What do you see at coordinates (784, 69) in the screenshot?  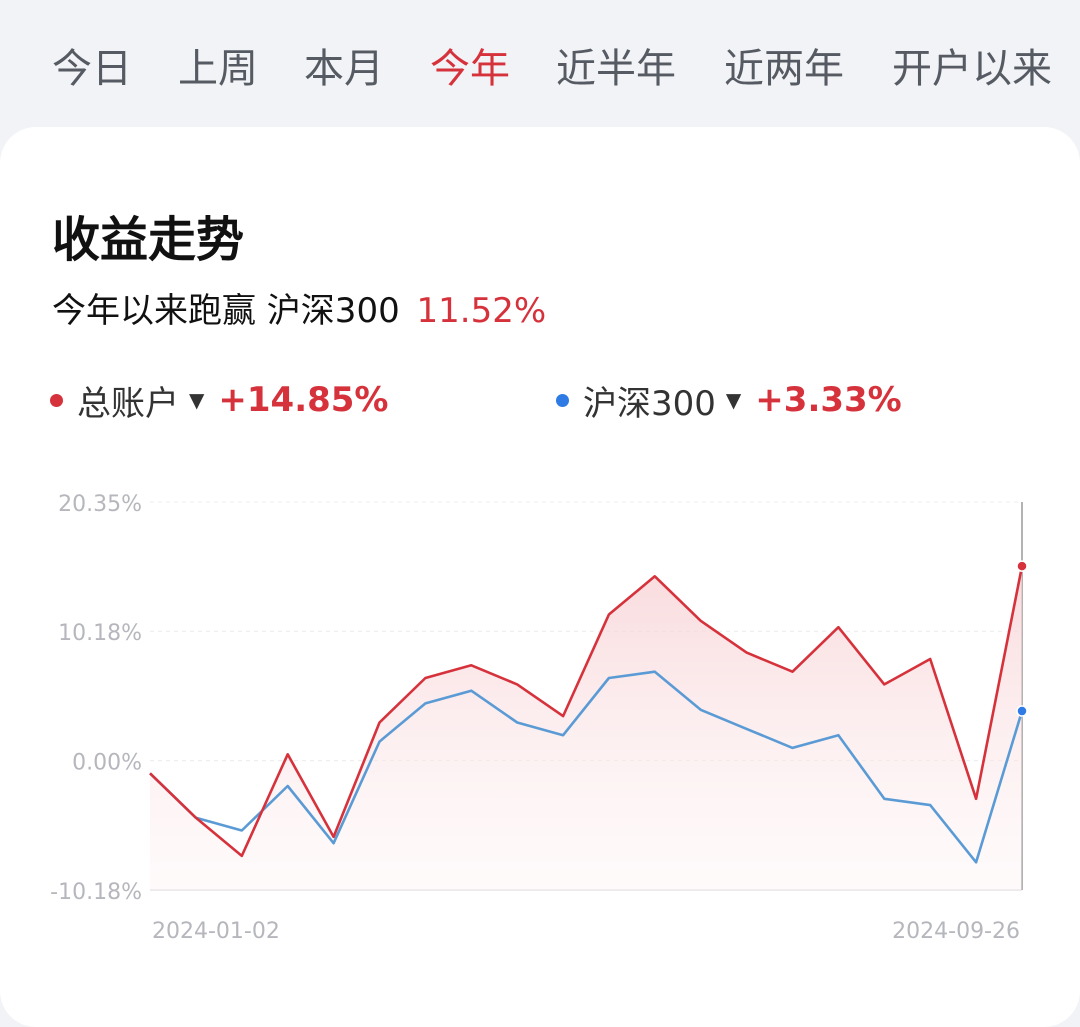 I see `tab-two-years: 近两年` at bounding box center [784, 69].